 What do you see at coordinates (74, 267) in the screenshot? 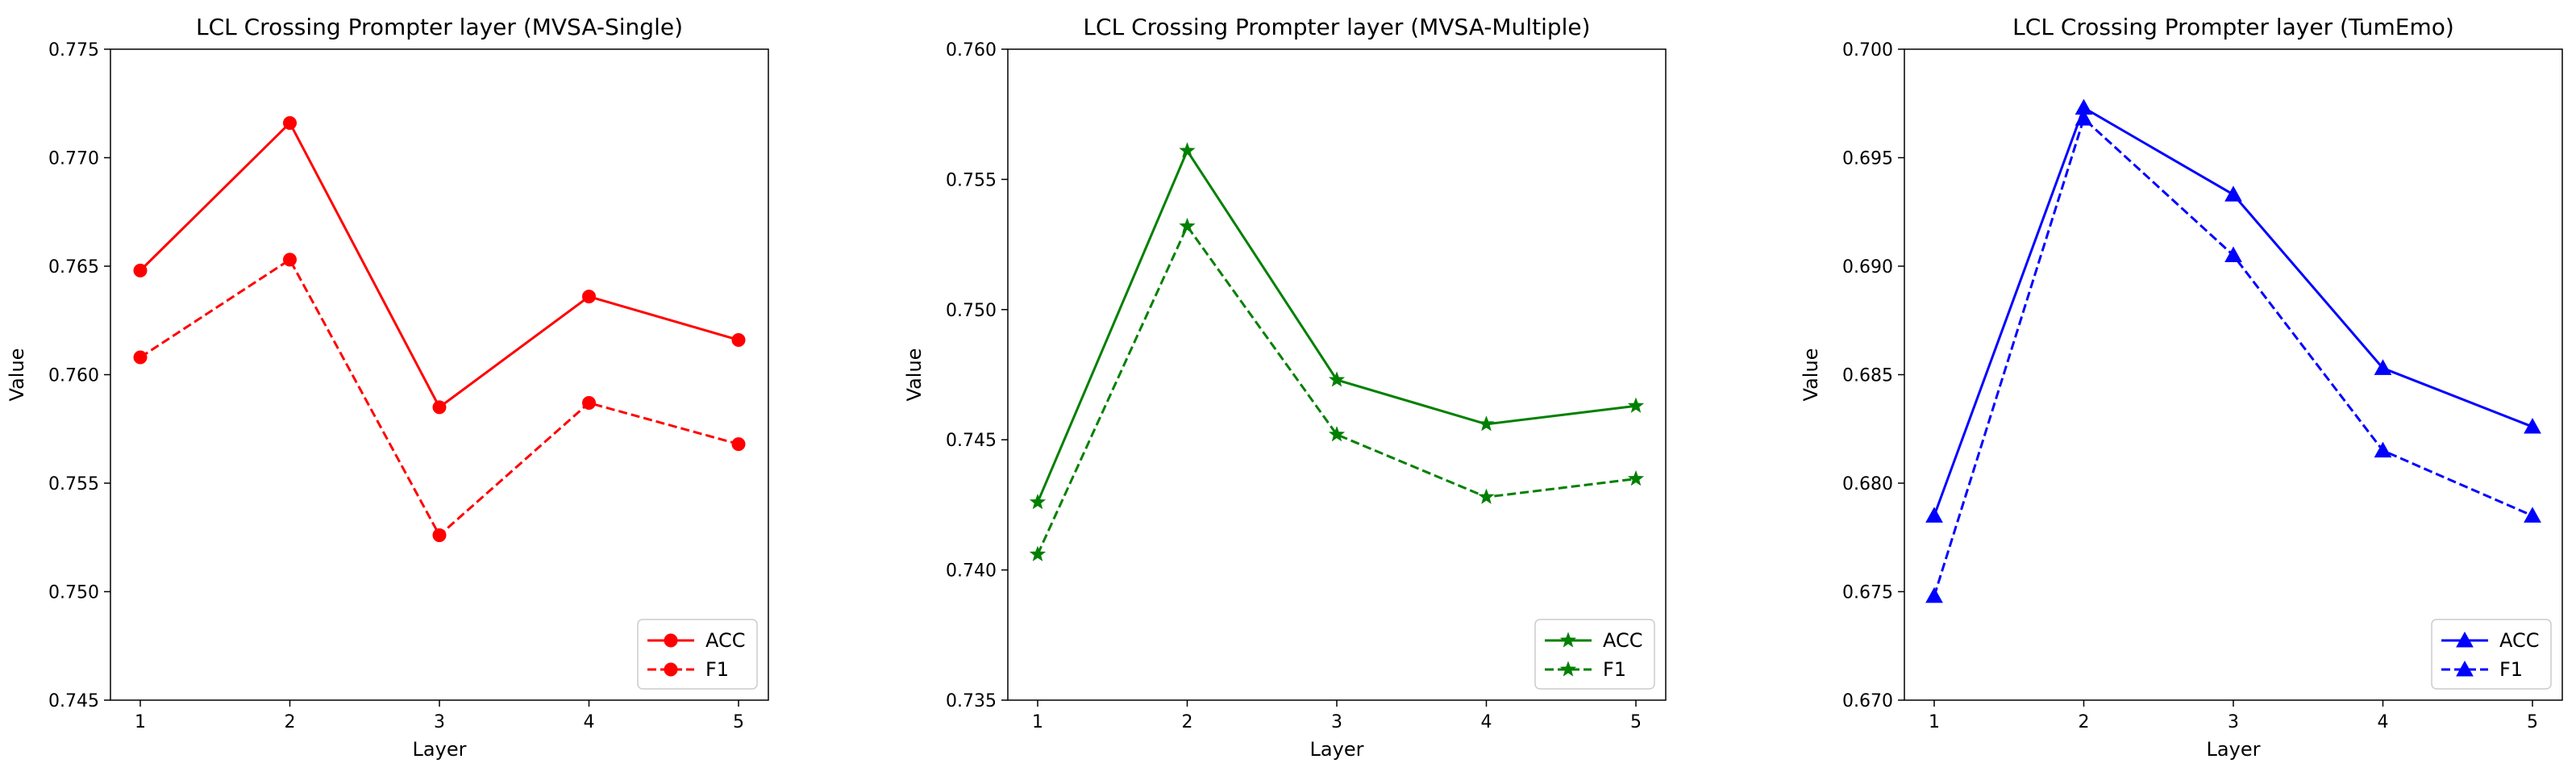
I see `y-tick-label: 0.765` at bounding box center [74, 267].